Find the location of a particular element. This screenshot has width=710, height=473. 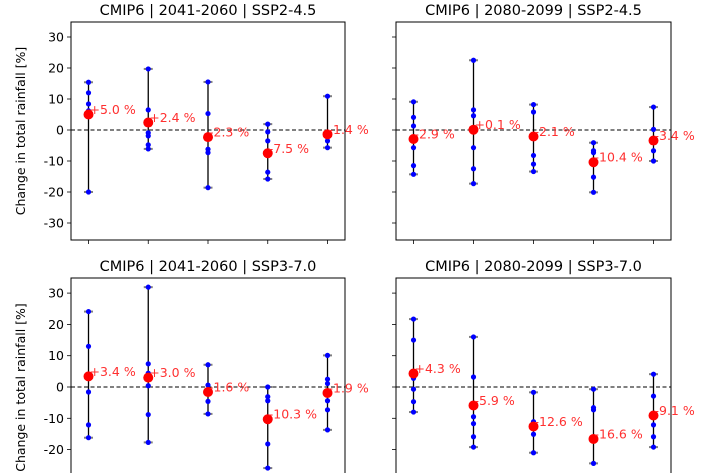

subplot-title: CMIP6 | 2041-2060 | SSP2-4.5 is located at coordinates (208, 11).